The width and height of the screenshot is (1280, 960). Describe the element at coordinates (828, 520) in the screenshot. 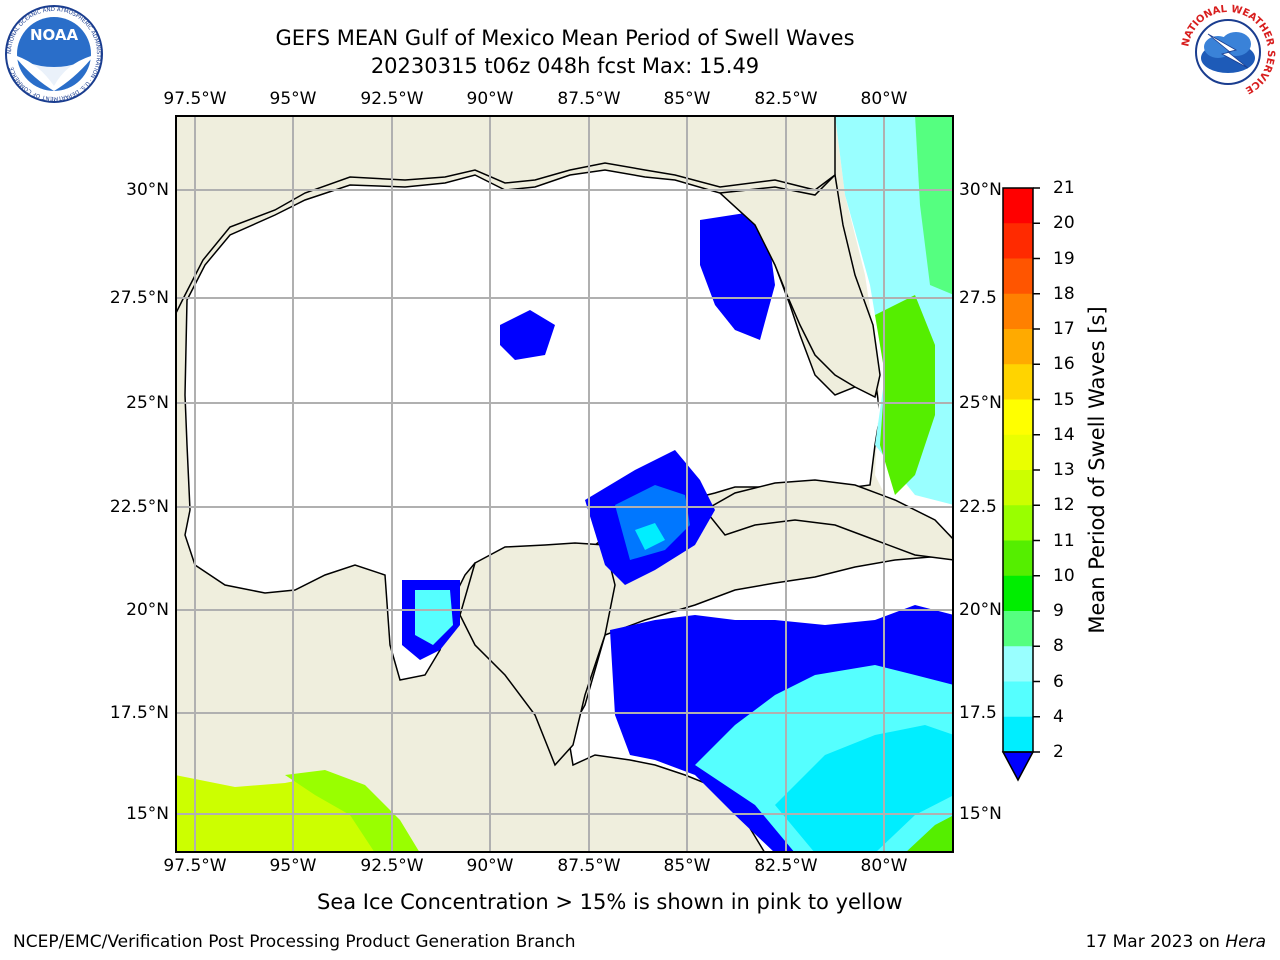

I see `cuba-island` at that location.